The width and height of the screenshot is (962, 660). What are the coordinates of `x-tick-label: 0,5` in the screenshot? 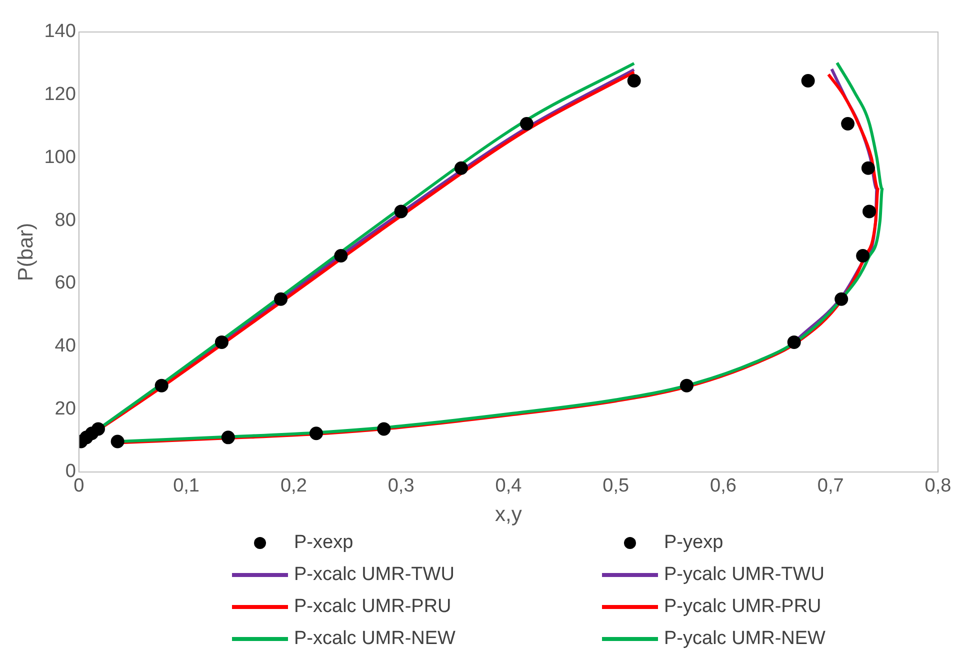 It's located at (616, 486).